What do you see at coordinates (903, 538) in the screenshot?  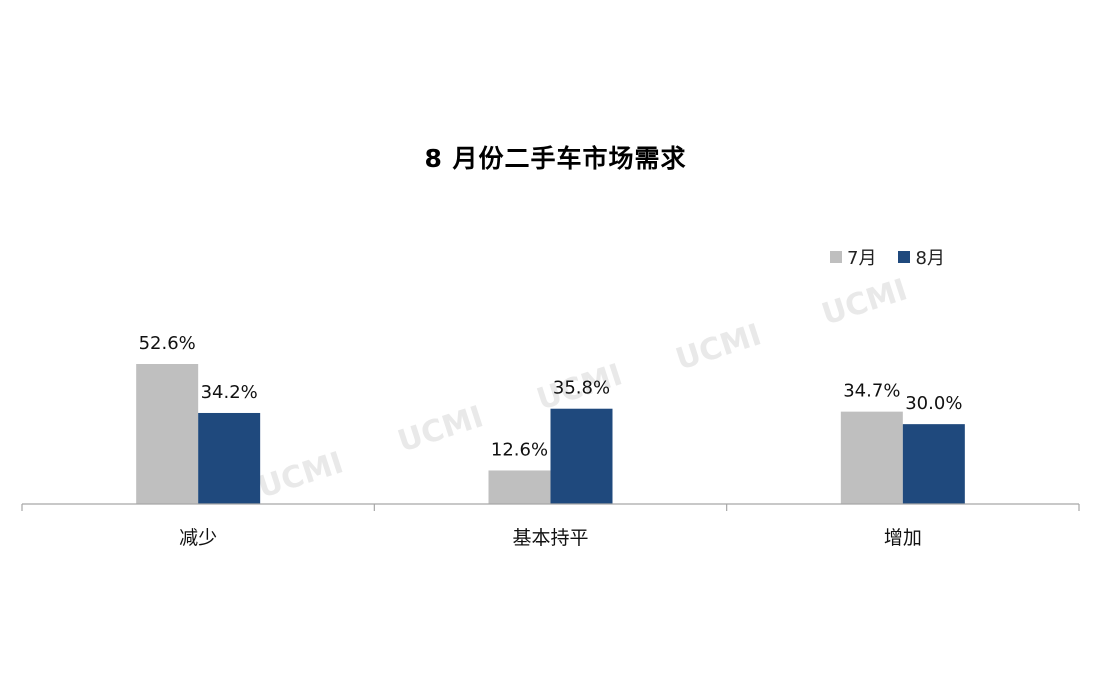 I see `x-tick-label: 增加` at bounding box center [903, 538].